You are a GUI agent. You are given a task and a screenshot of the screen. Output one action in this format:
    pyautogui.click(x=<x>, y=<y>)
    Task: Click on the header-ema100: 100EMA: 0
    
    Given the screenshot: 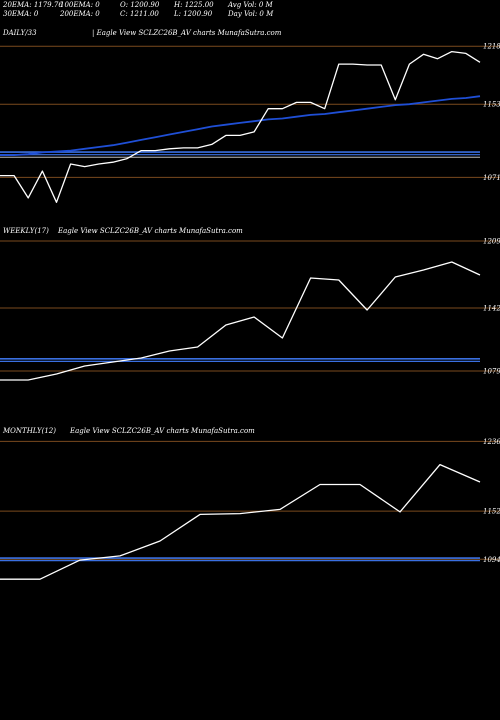 What is the action you would take?
    pyautogui.click(x=80, y=5)
    